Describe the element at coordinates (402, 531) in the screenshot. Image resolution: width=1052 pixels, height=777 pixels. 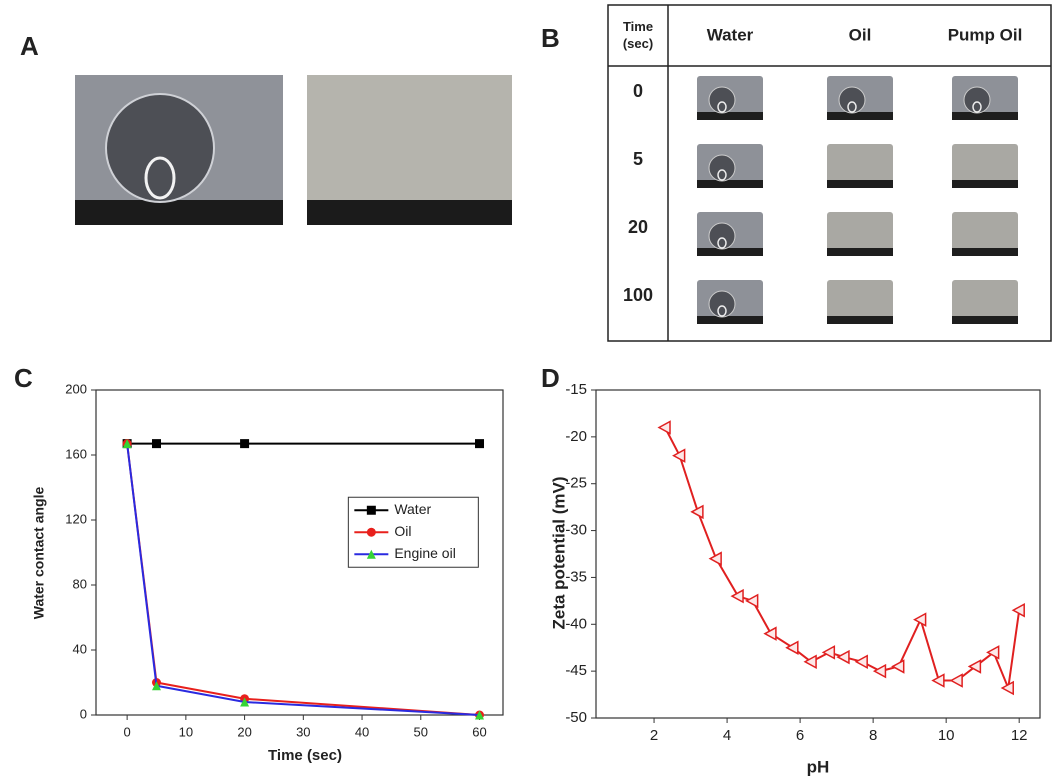
I see `legend-label: Oil` at that location.